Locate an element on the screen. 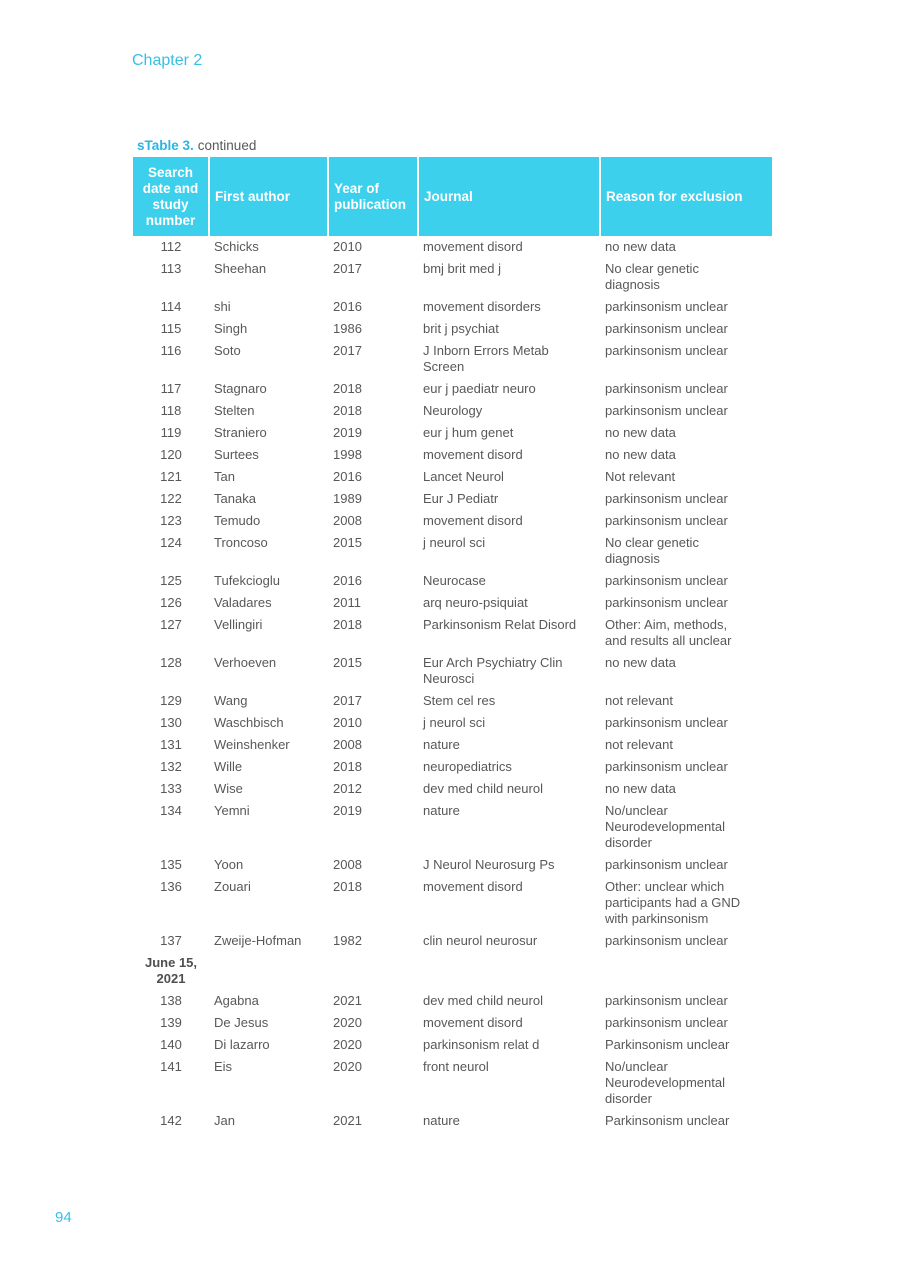 The width and height of the screenshot is (905, 1280). study-number-cell: 121 is located at coordinates (171, 476).